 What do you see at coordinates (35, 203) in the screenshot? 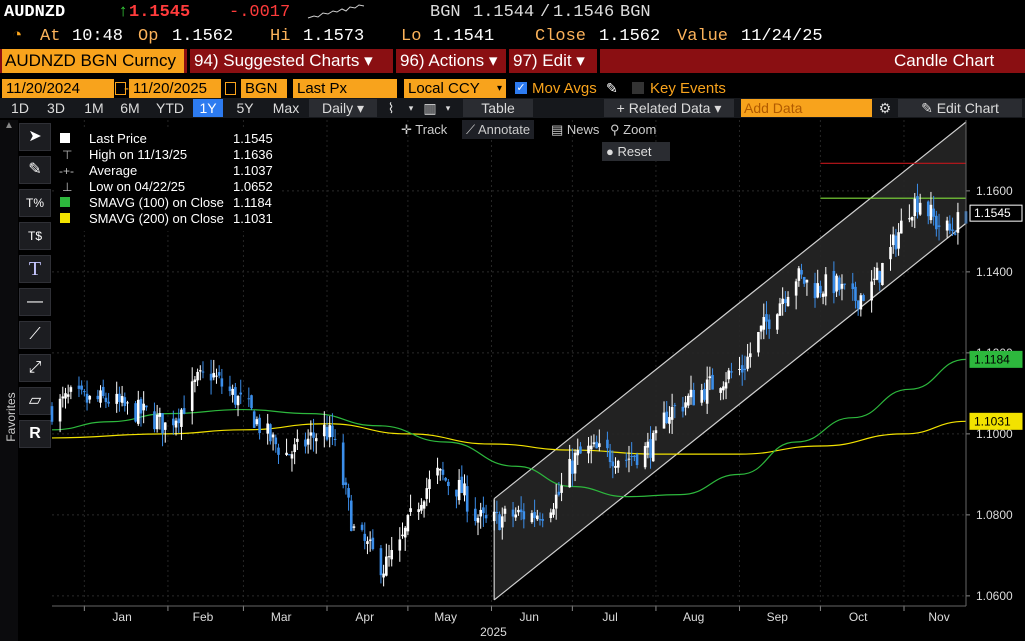
I see `percent-tool-icon: T%` at bounding box center [35, 203].